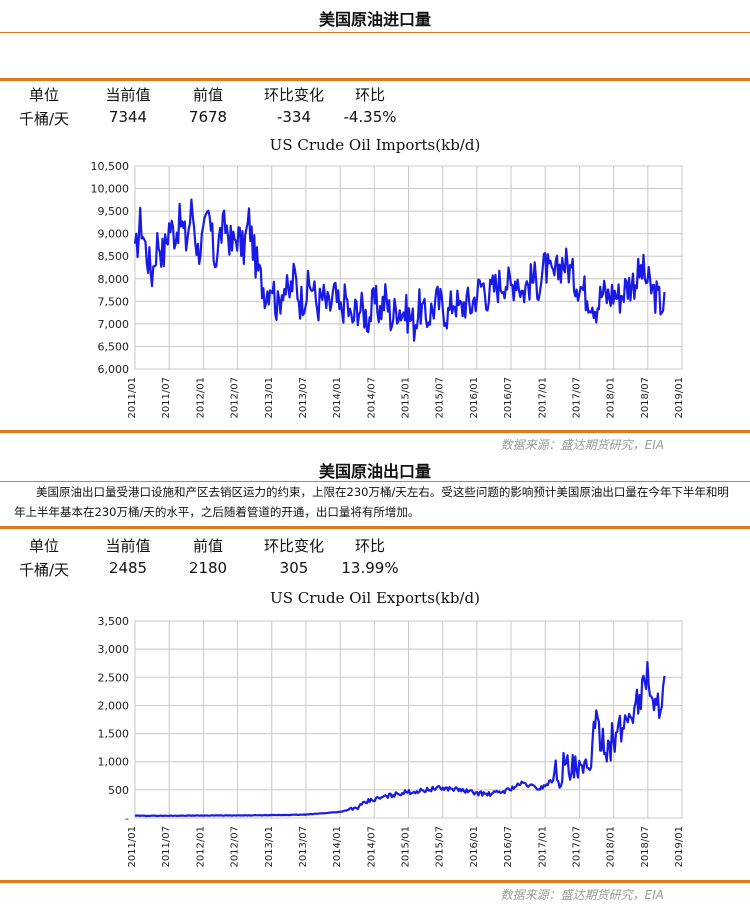 The width and height of the screenshot is (750, 909). What do you see at coordinates (375, 881) in the screenshot?
I see `exports-bottom-rule` at bounding box center [375, 881].